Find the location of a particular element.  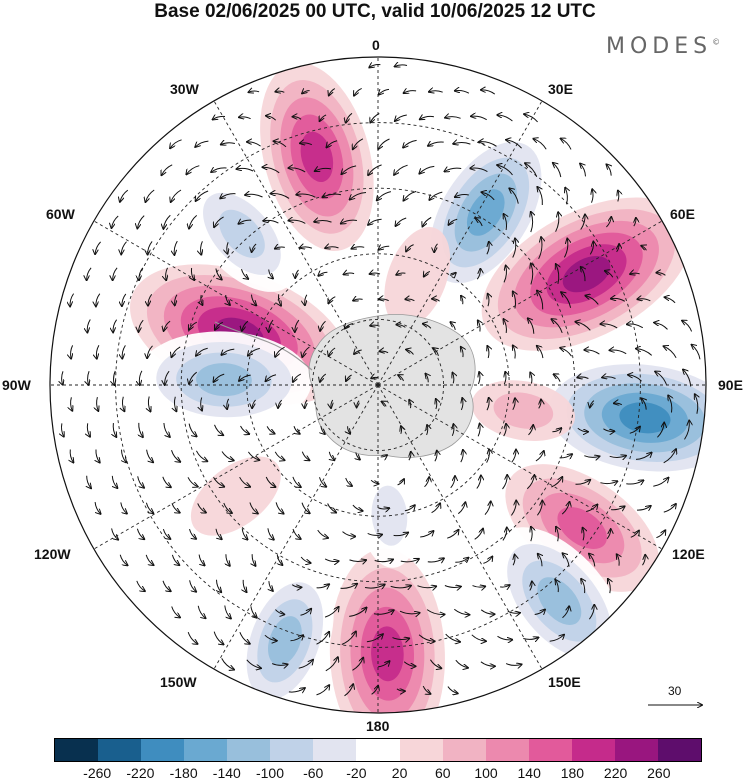

meridian-line is located at coordinates (296, 243).